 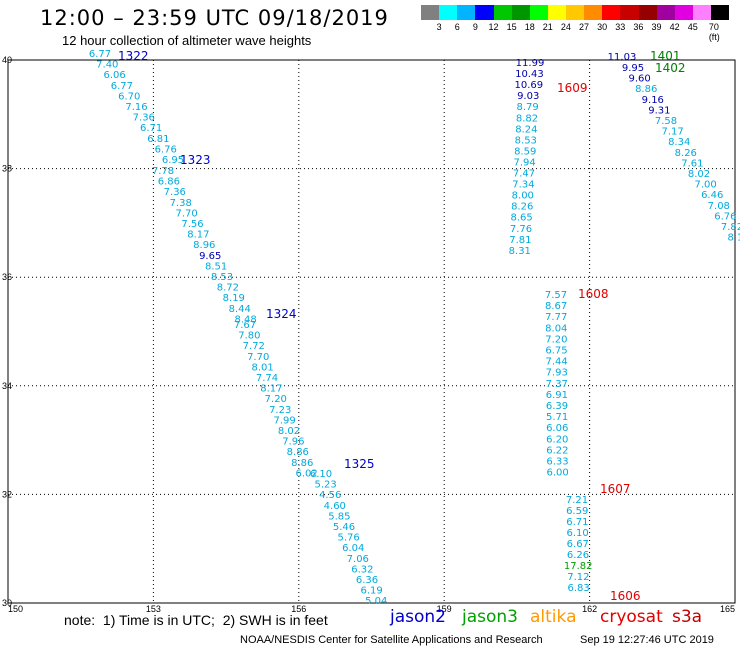 I want to click on x-tick-label: 150, so click(x=15, y=609).